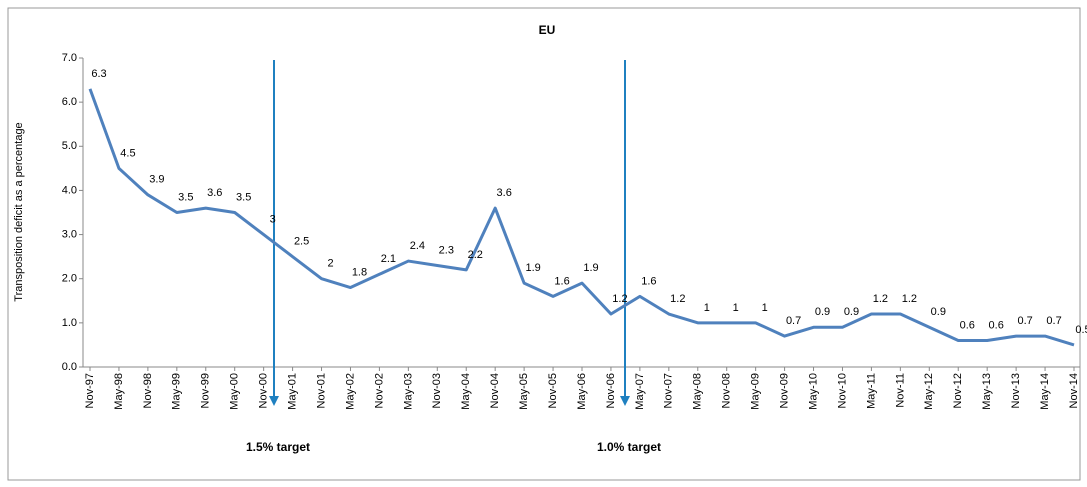 This screenshot has height=487, width=1087. I want to click on data-label: 2.4, so click(417, 246).